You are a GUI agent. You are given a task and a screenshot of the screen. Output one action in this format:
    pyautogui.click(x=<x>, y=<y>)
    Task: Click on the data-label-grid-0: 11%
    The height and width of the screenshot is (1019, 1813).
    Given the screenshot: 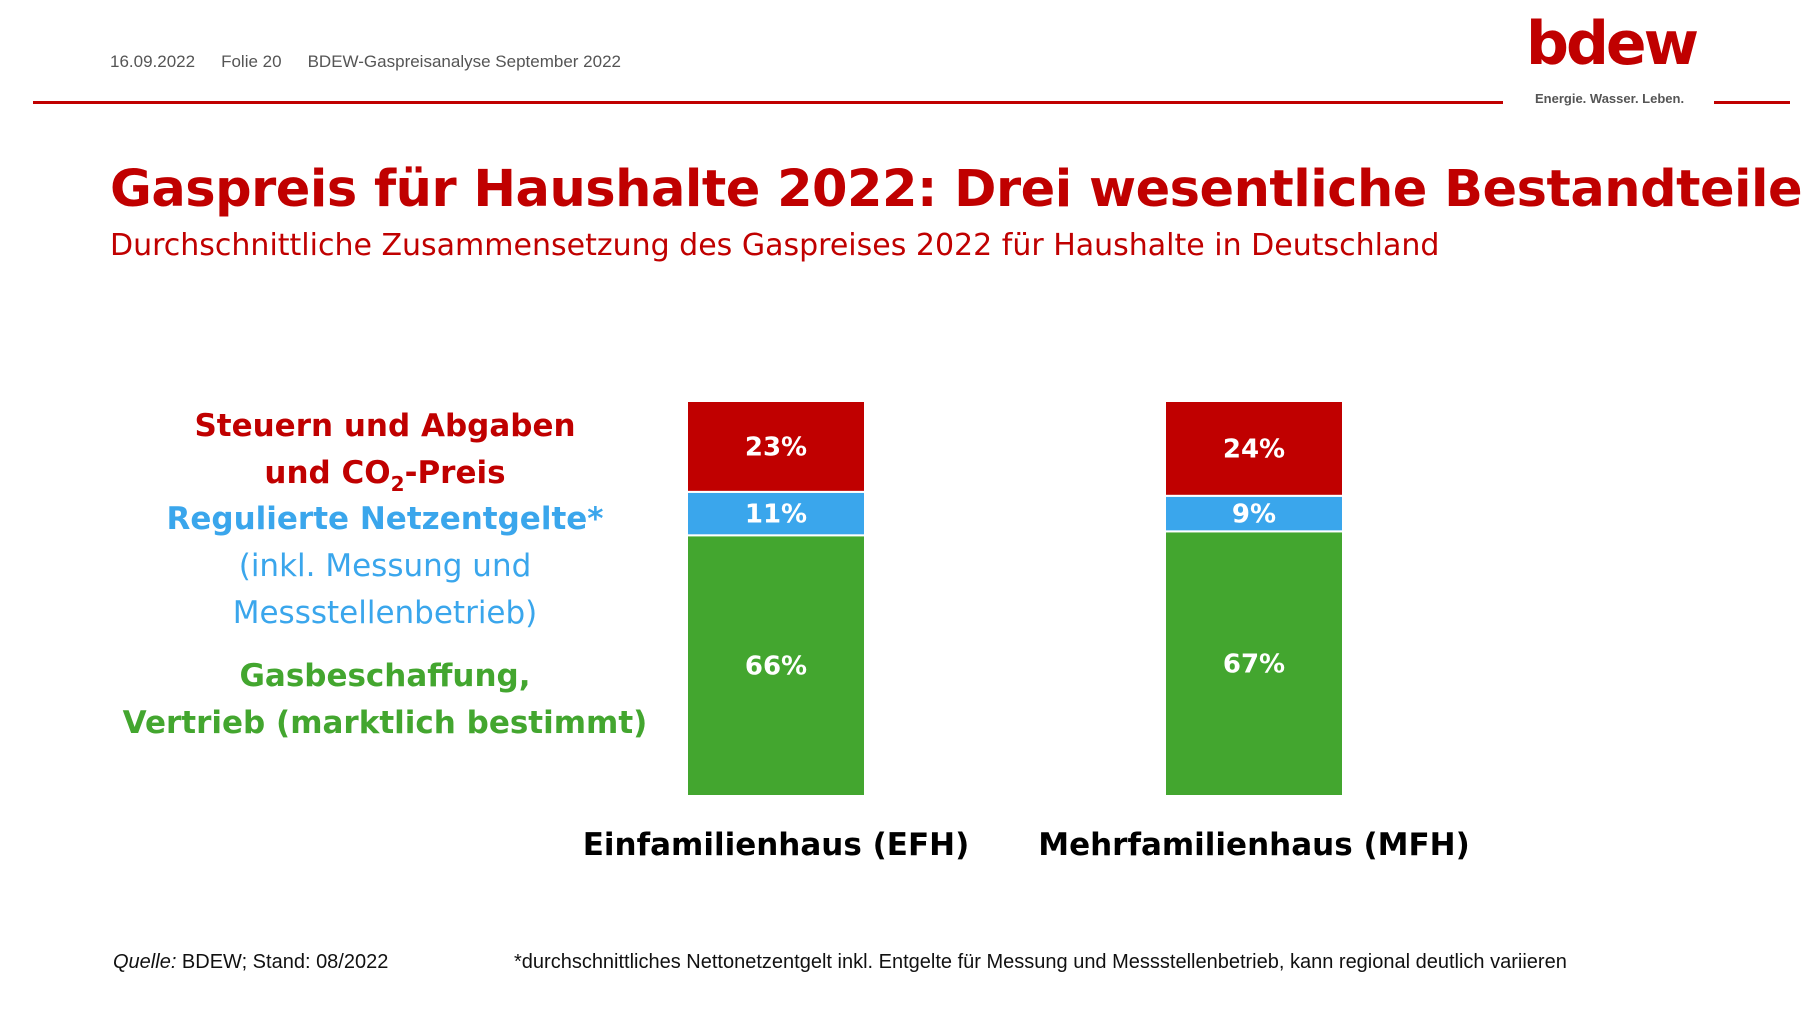 What is the action you would take?
    pyautogui.click(x=776, y=515)
    